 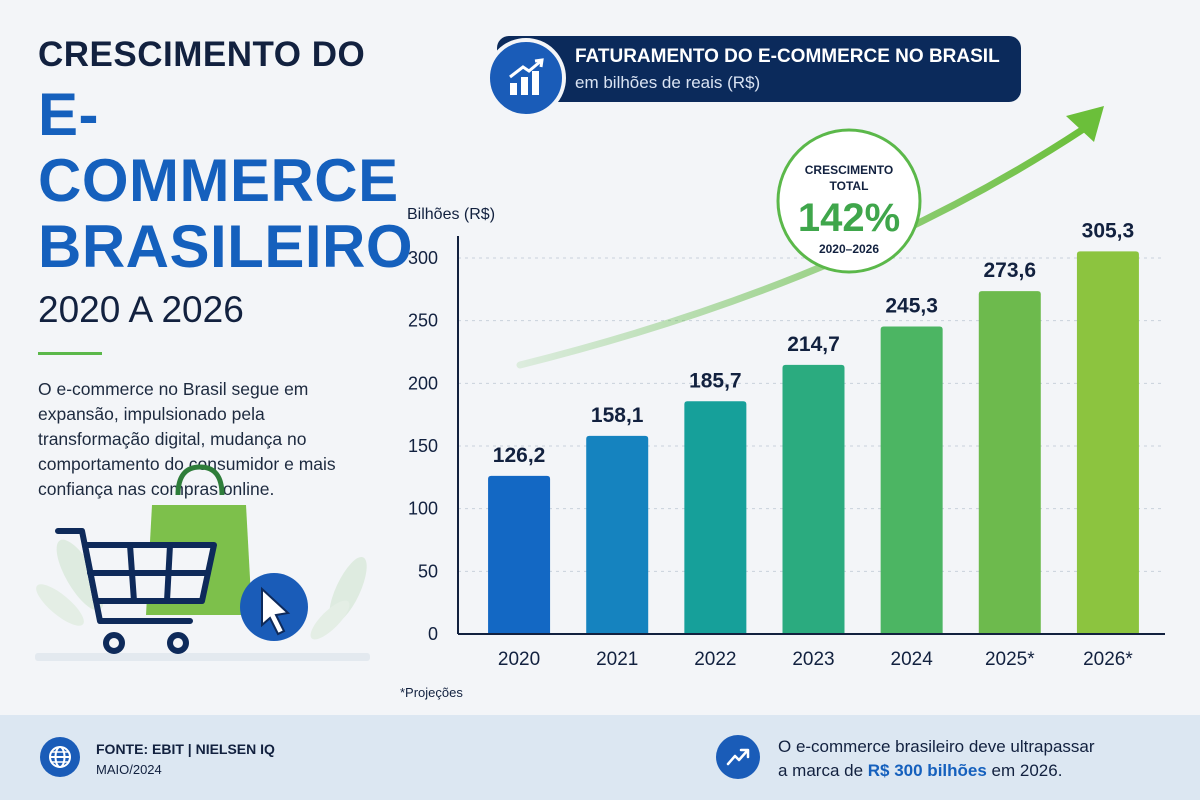 I want to click on bar-value-label: 126,2, so click(x=519, y=455).